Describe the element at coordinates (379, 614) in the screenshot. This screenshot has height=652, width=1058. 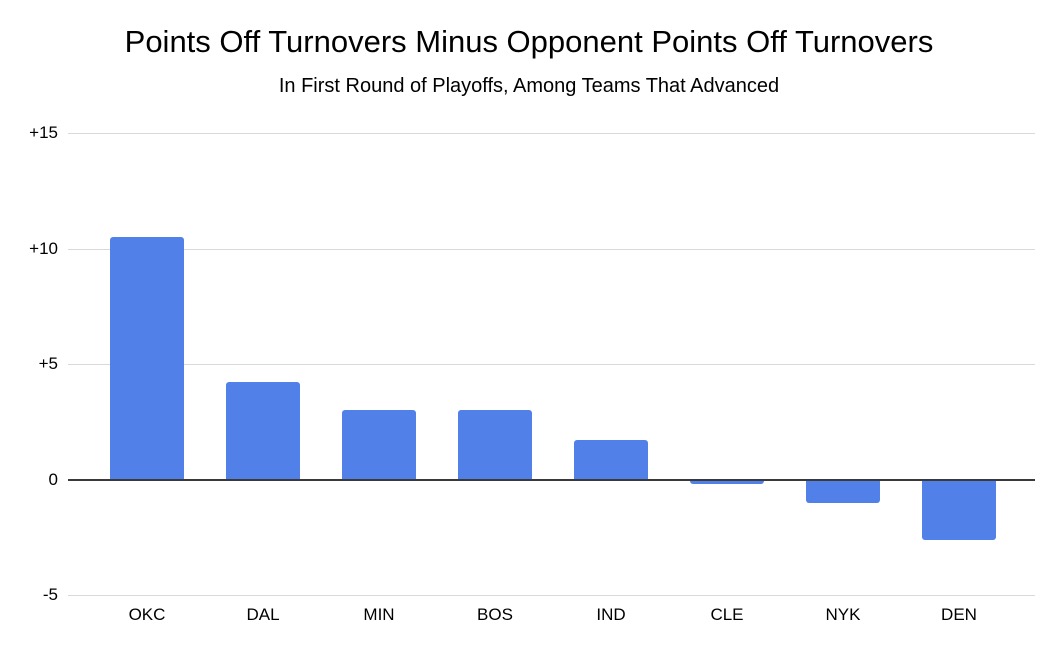
I see `x-tick-label-min: MIN` at that location.